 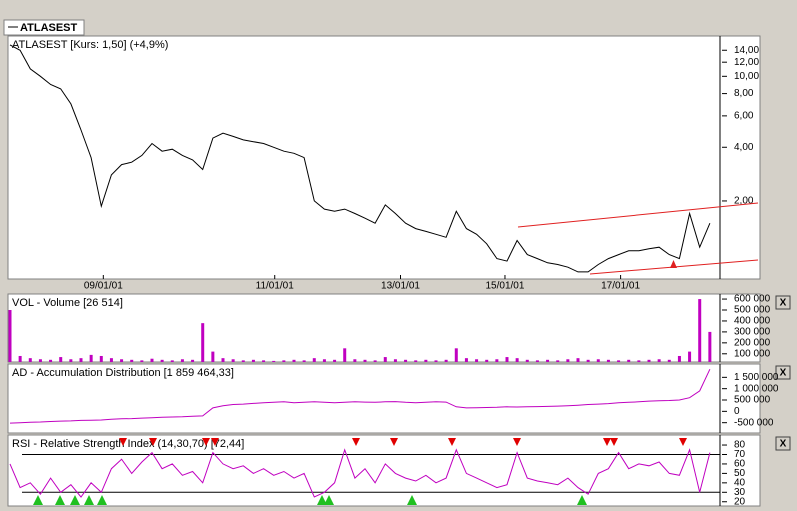 What do you see at coordinates (740, 482) in the screenshot?
I see `y-tick-label: 40` at bounding box center [740, 482].